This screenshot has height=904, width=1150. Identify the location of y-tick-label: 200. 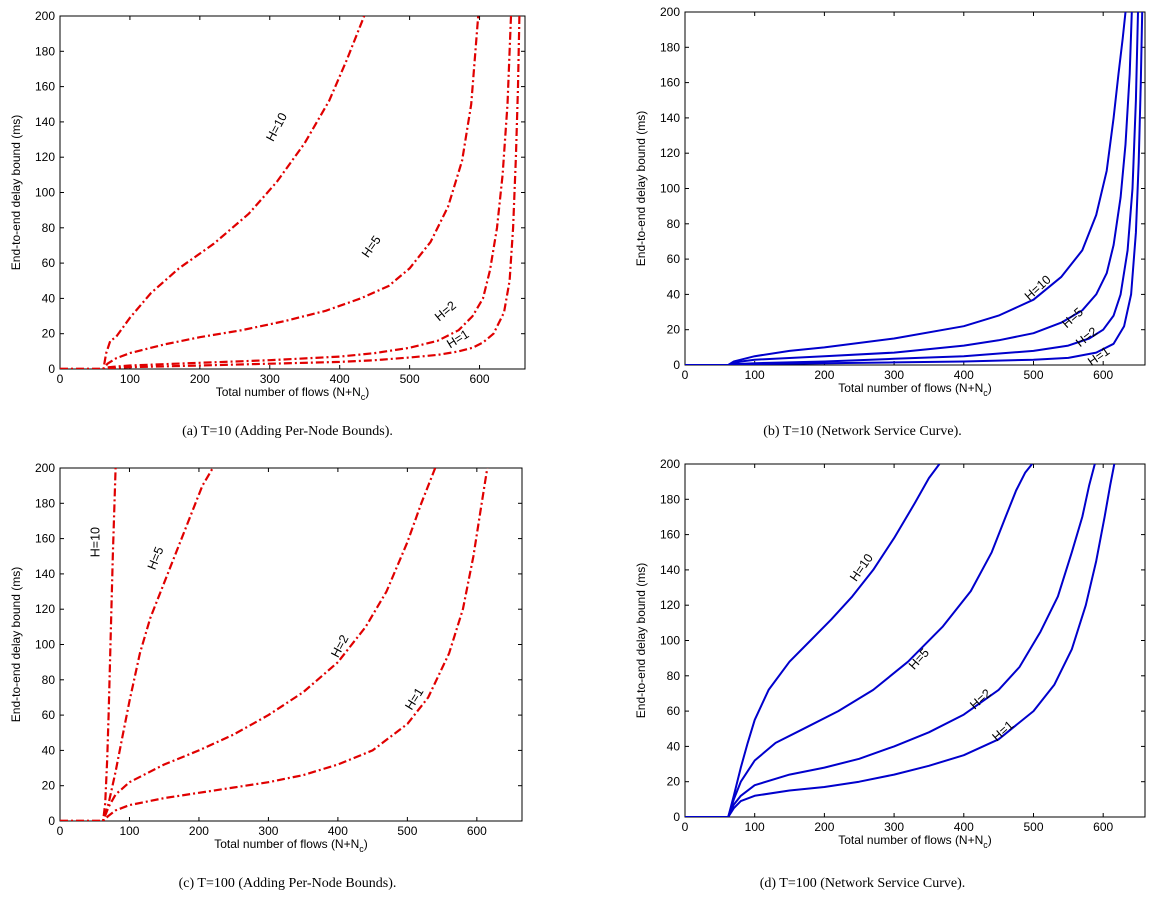
(670, 12).